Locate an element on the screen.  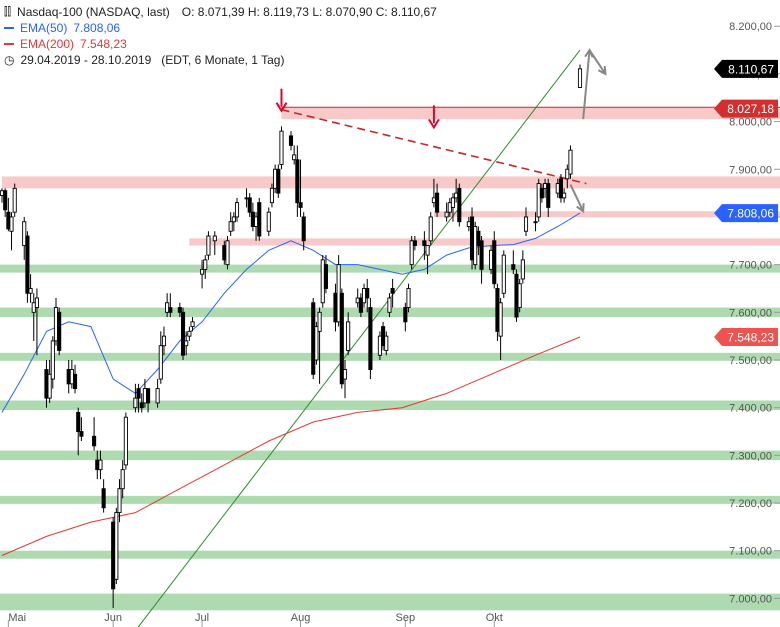
x-tick-label: Aug is located at coordinates (301, 618).